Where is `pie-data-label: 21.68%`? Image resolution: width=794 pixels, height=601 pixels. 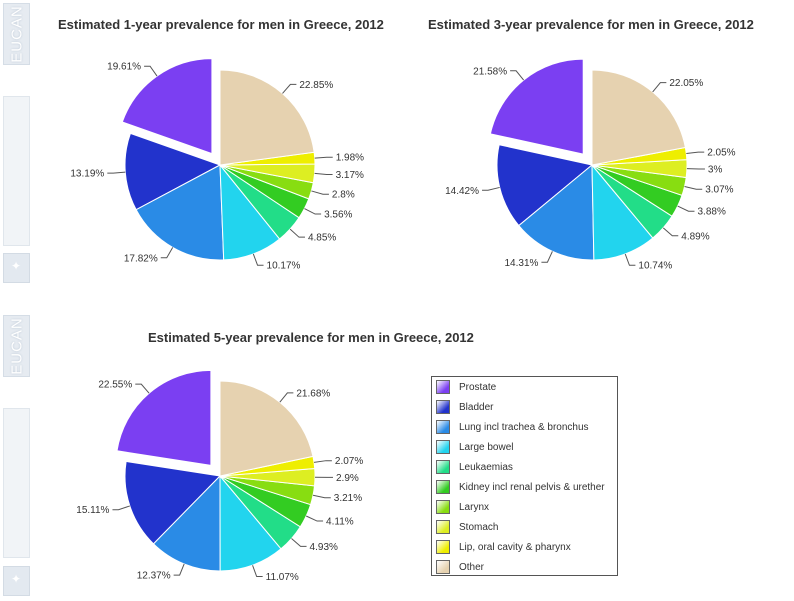 pie-data-label: 21.68% is located at coordinates (313, 393).